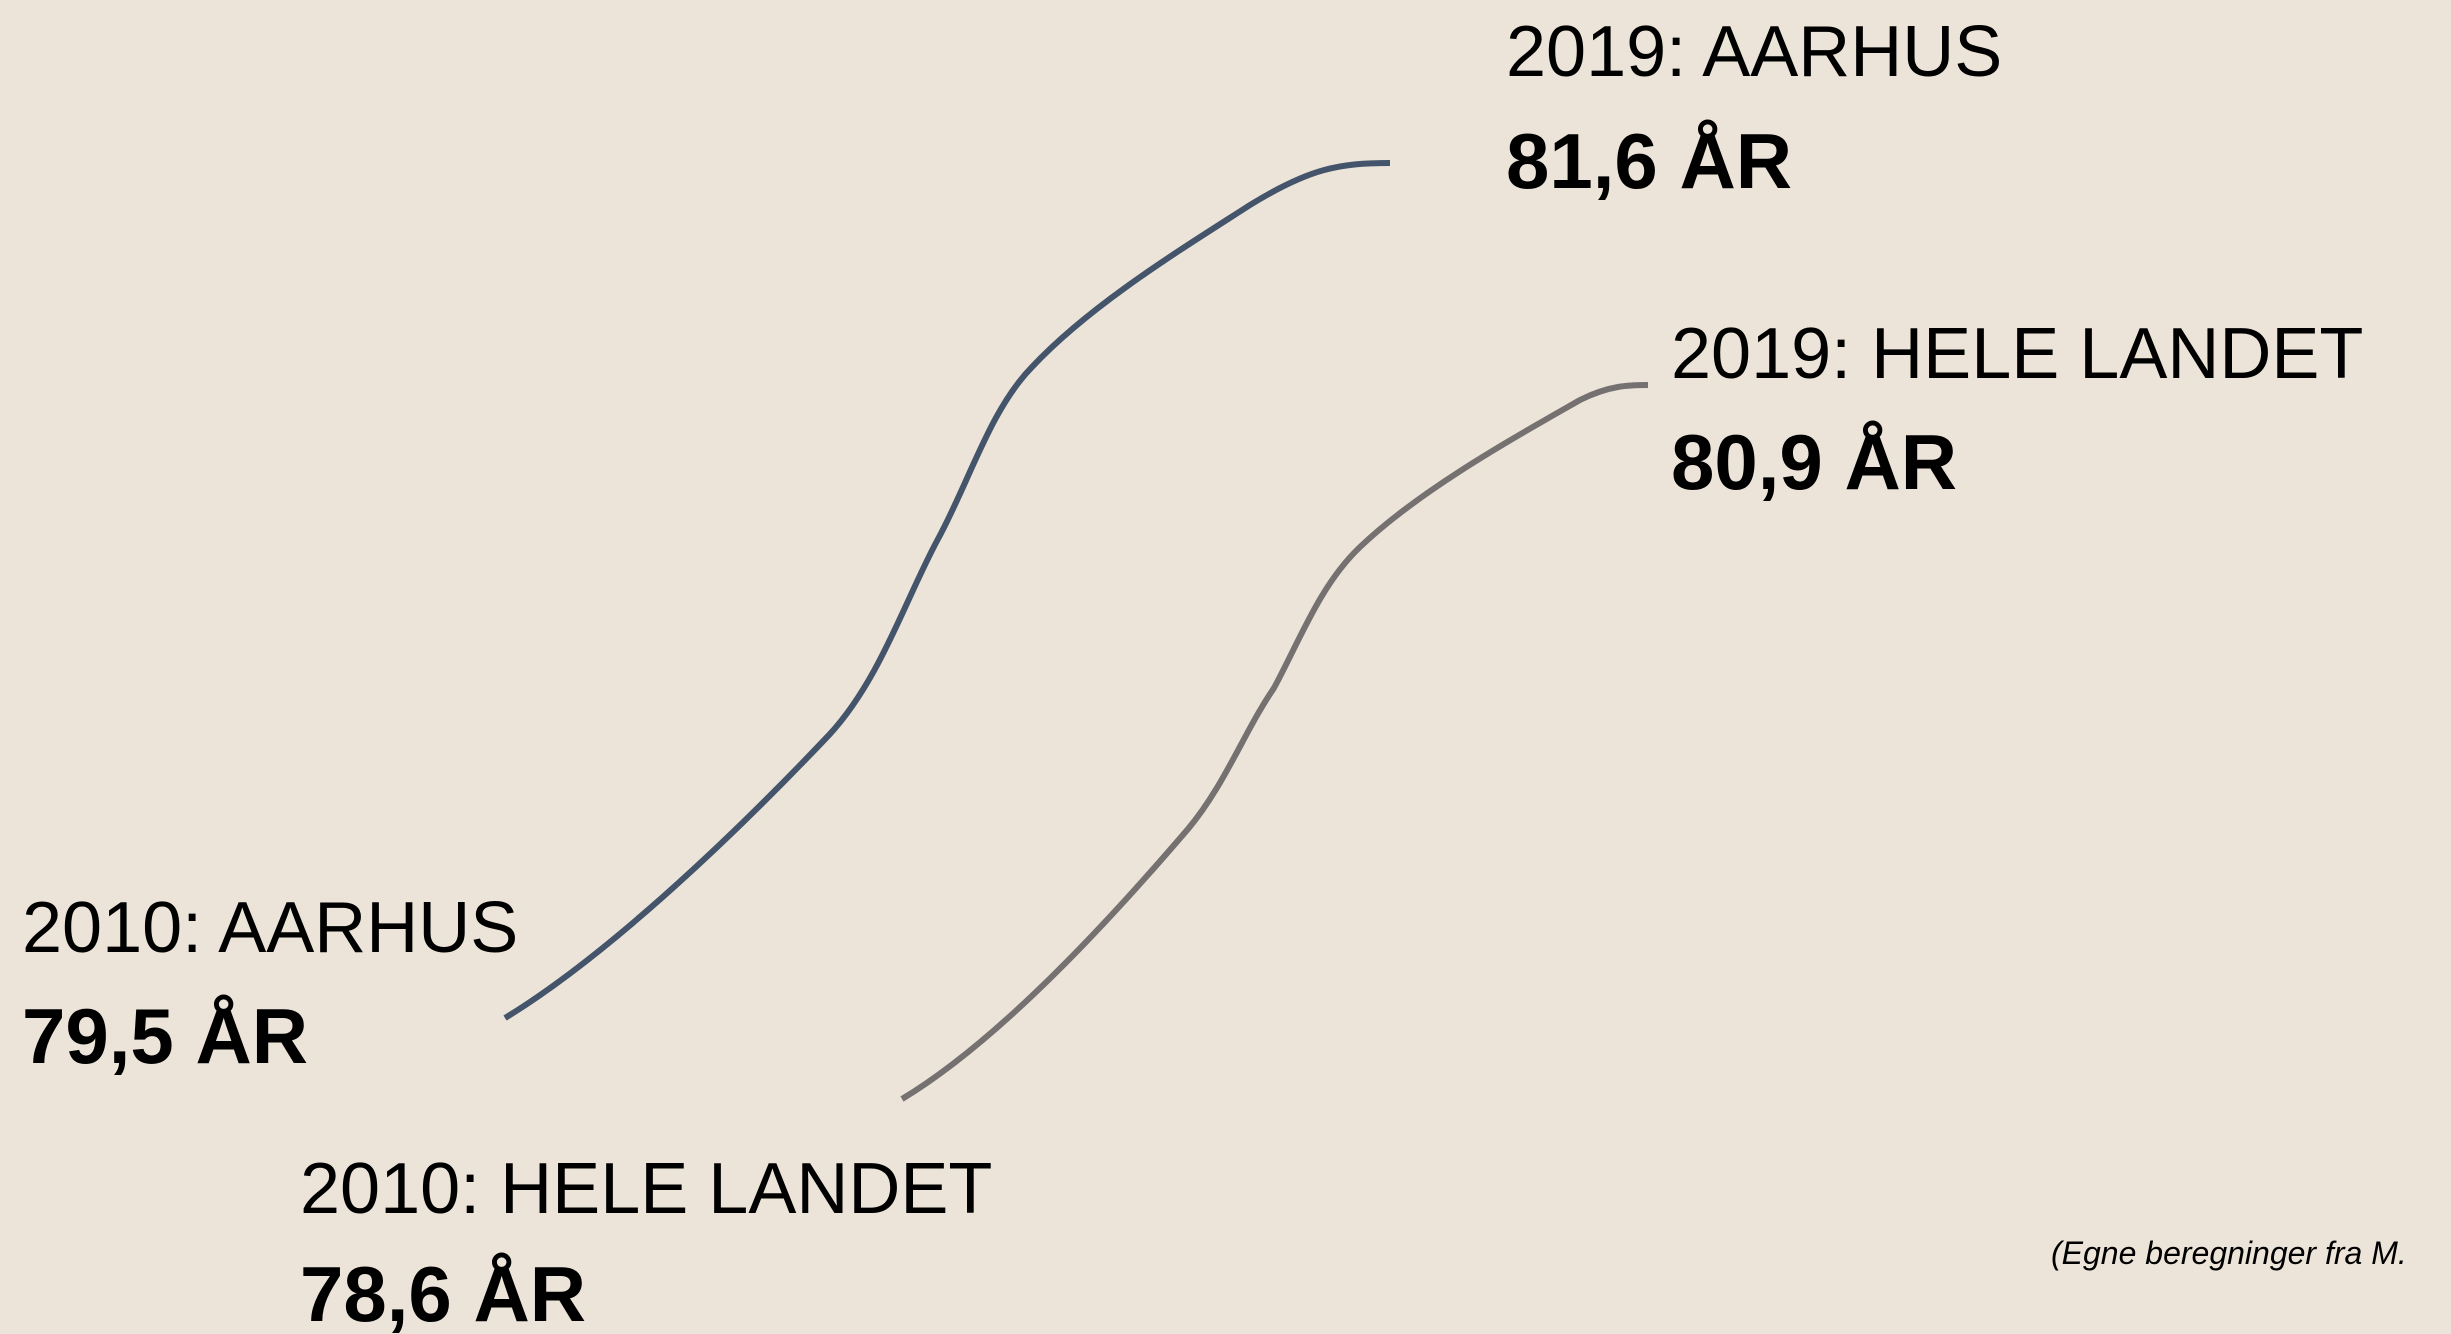  Describe the element at coordinates (1814, 462) in the screenshot. I see `label-value: 80,9 ÅR` at that location.